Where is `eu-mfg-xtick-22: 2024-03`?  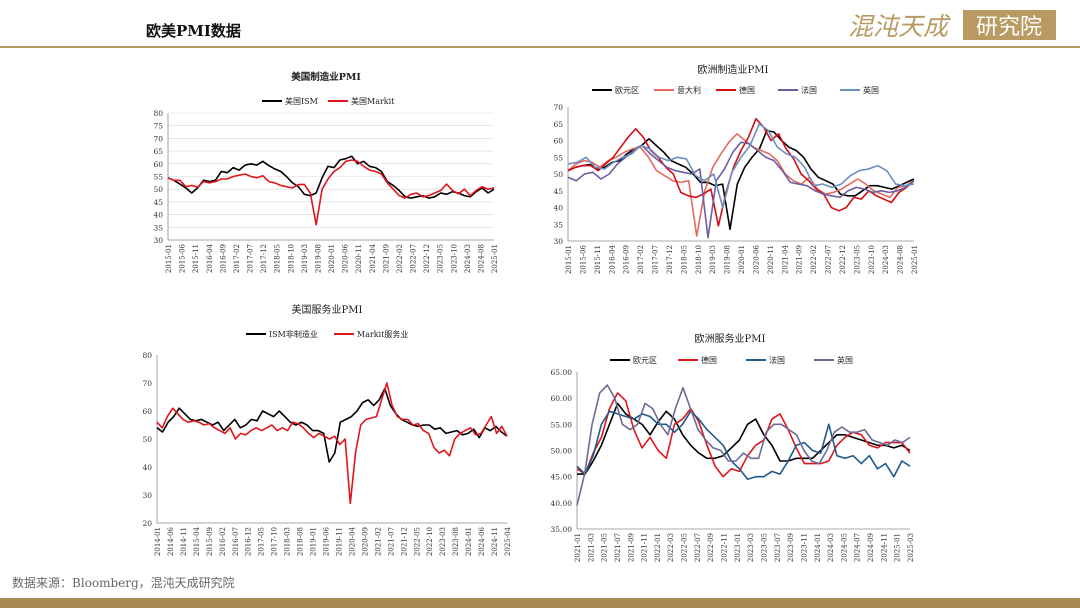 eu-mfg-xtick-22: 2024-03 is located at coordinates (886, 259).